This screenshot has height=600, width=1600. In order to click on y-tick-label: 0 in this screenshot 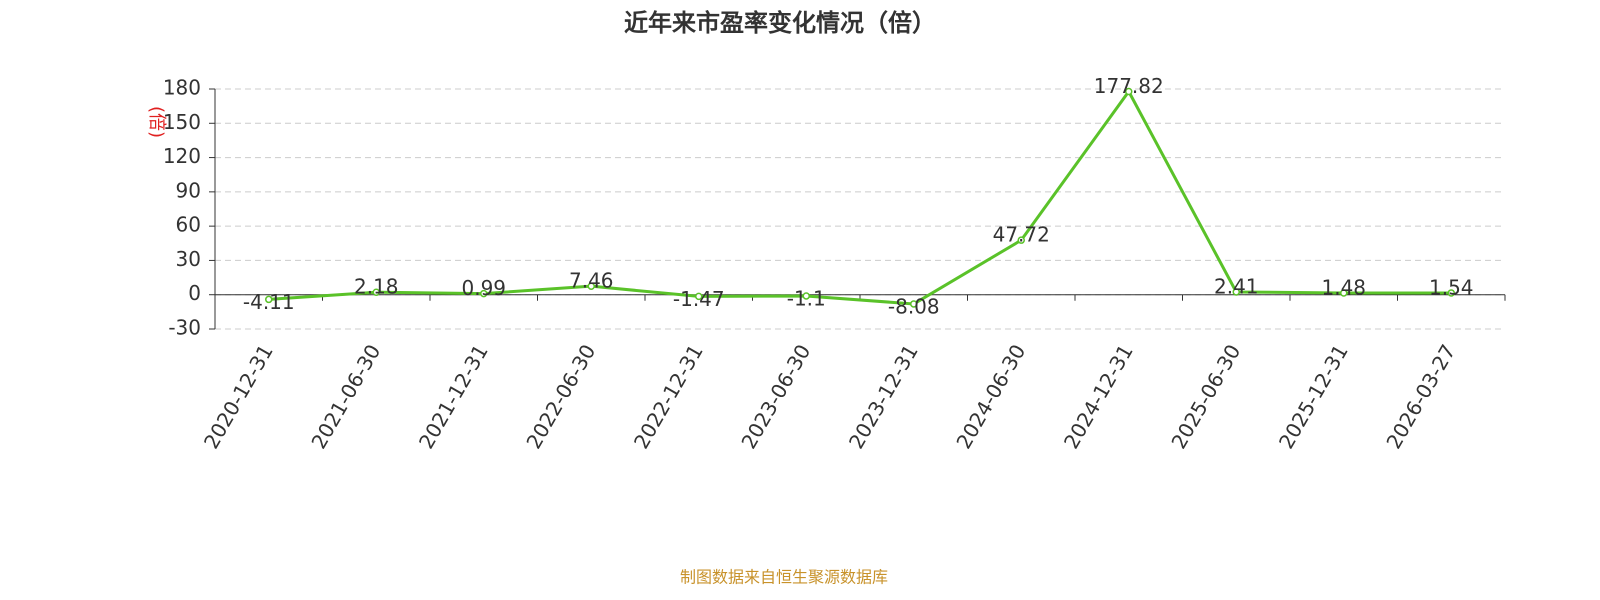, I will do `click(194, 293)`.